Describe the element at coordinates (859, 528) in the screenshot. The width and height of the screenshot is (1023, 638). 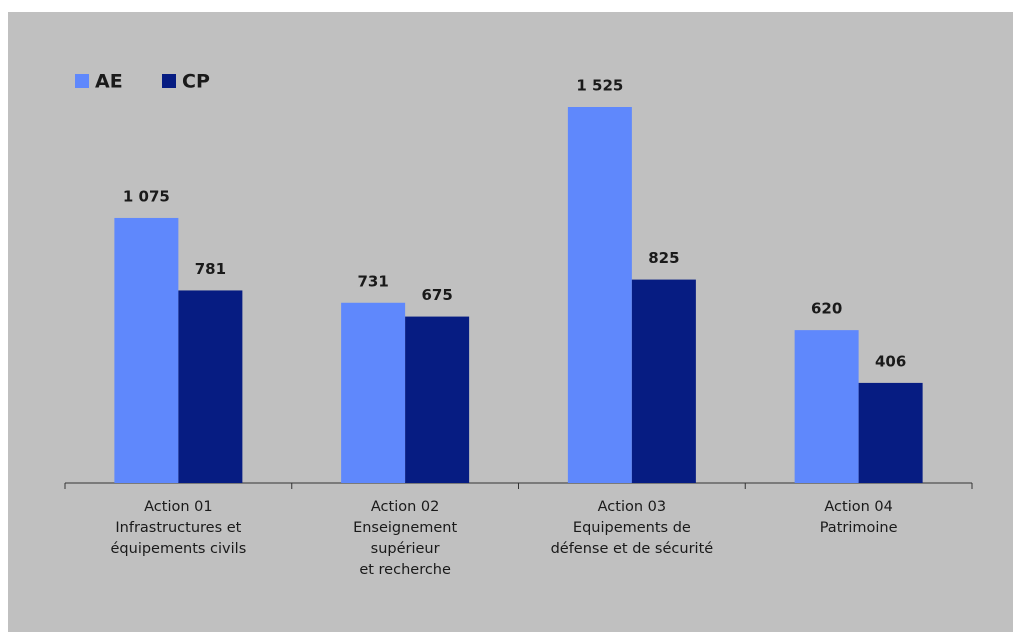
I see `x-tick-label: Patrimoine` at that location.